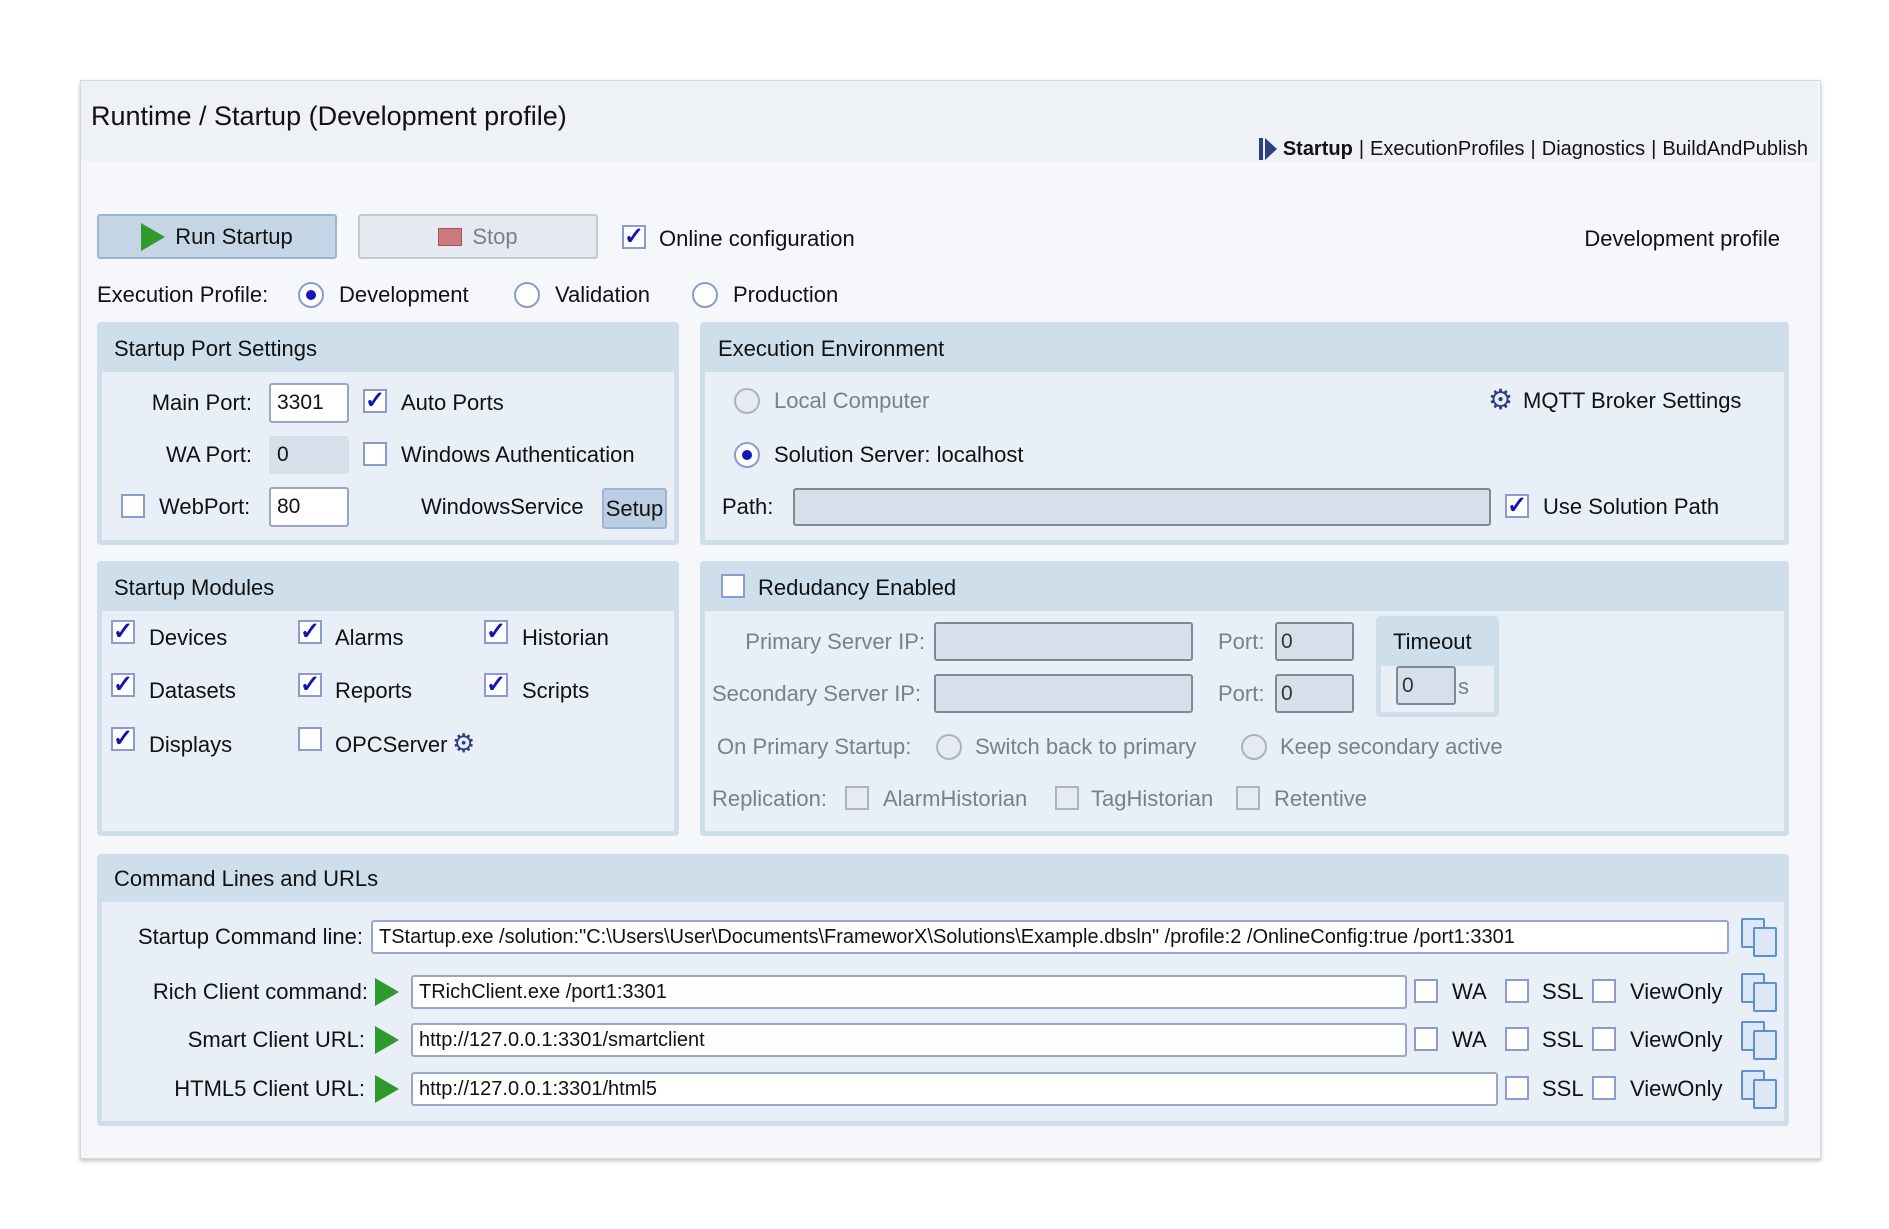  Describe the element at coordinates (1631, 506) in the screenshot. I see `use-solution-path-label: Use Solution Path` at that location.